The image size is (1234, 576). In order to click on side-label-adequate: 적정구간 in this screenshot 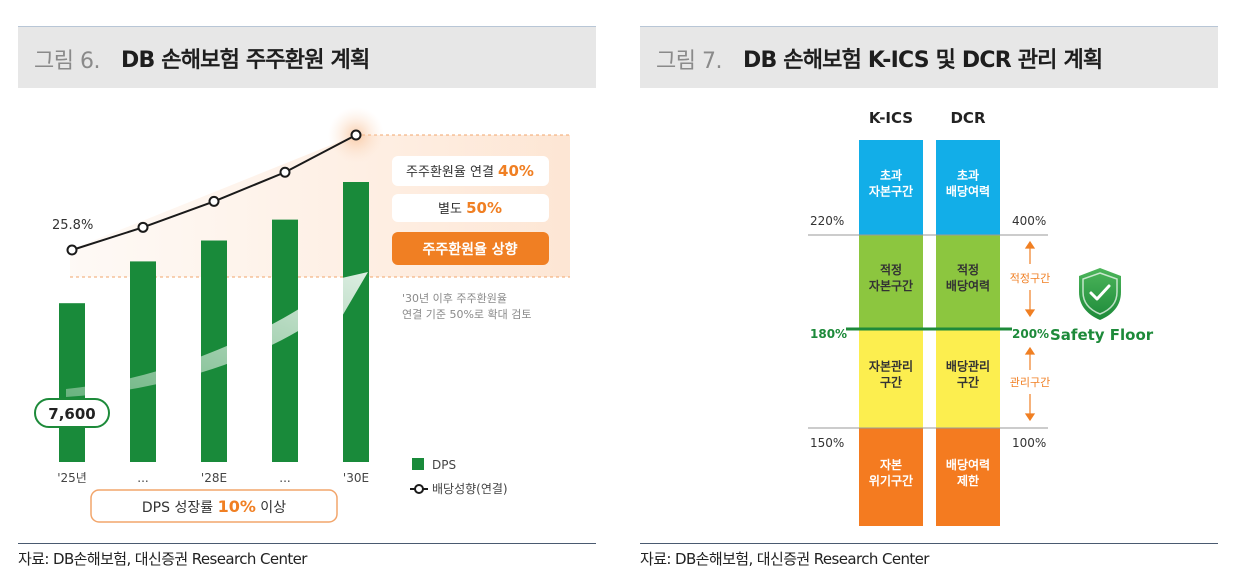, I will do `click(1030, 278)`.